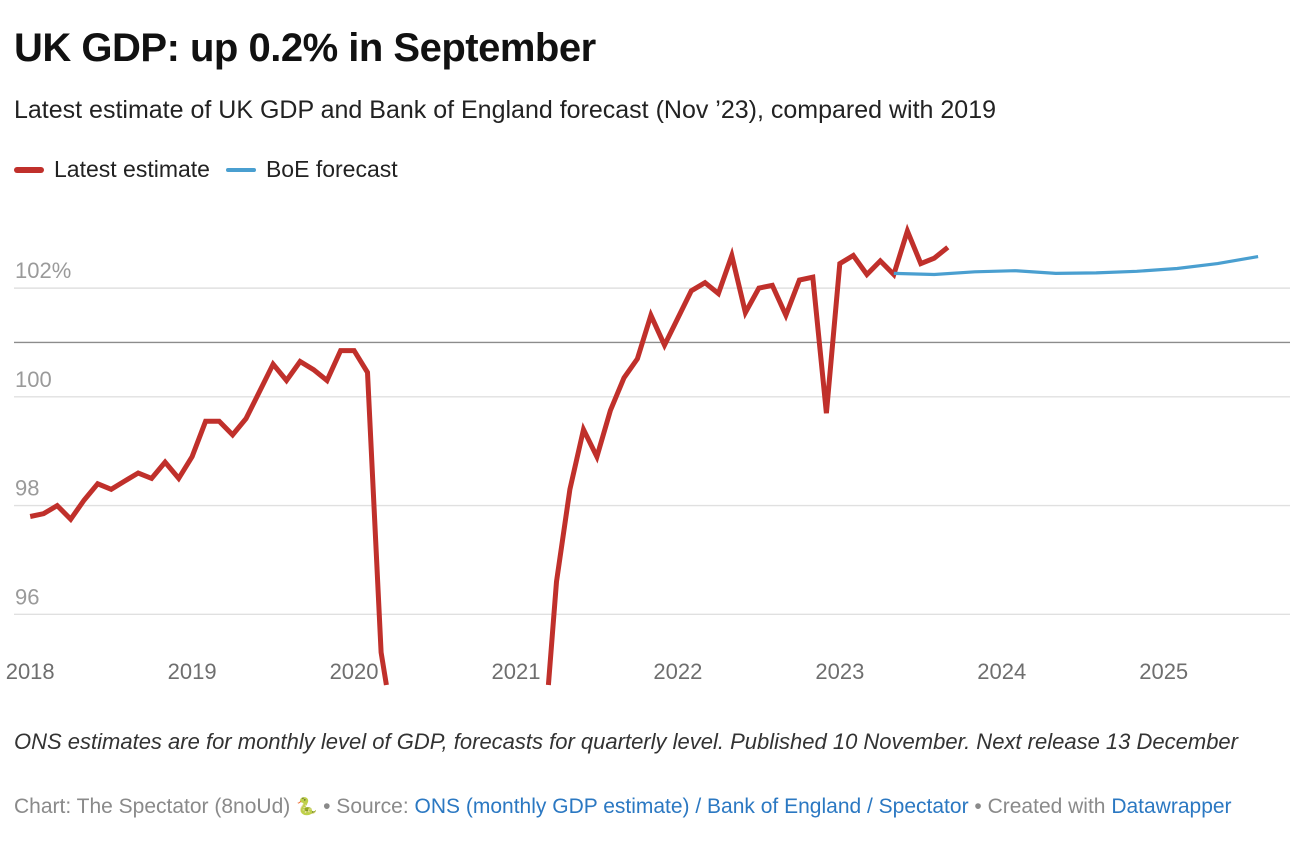 The height and width of the screenshot is (868, 1304). What do you see at coordinates (1076, 266) in the screenshot?
I see `series-line-boe-forecast` at bounding box center [1076, 266].